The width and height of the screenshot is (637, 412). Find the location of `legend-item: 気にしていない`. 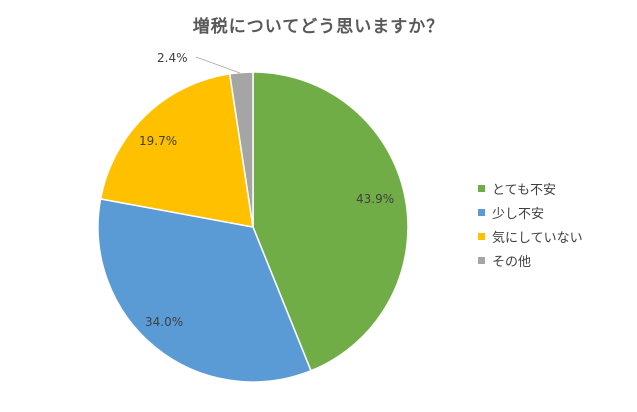

legend-item: 気にしていない is located at coordinates (530, 236).